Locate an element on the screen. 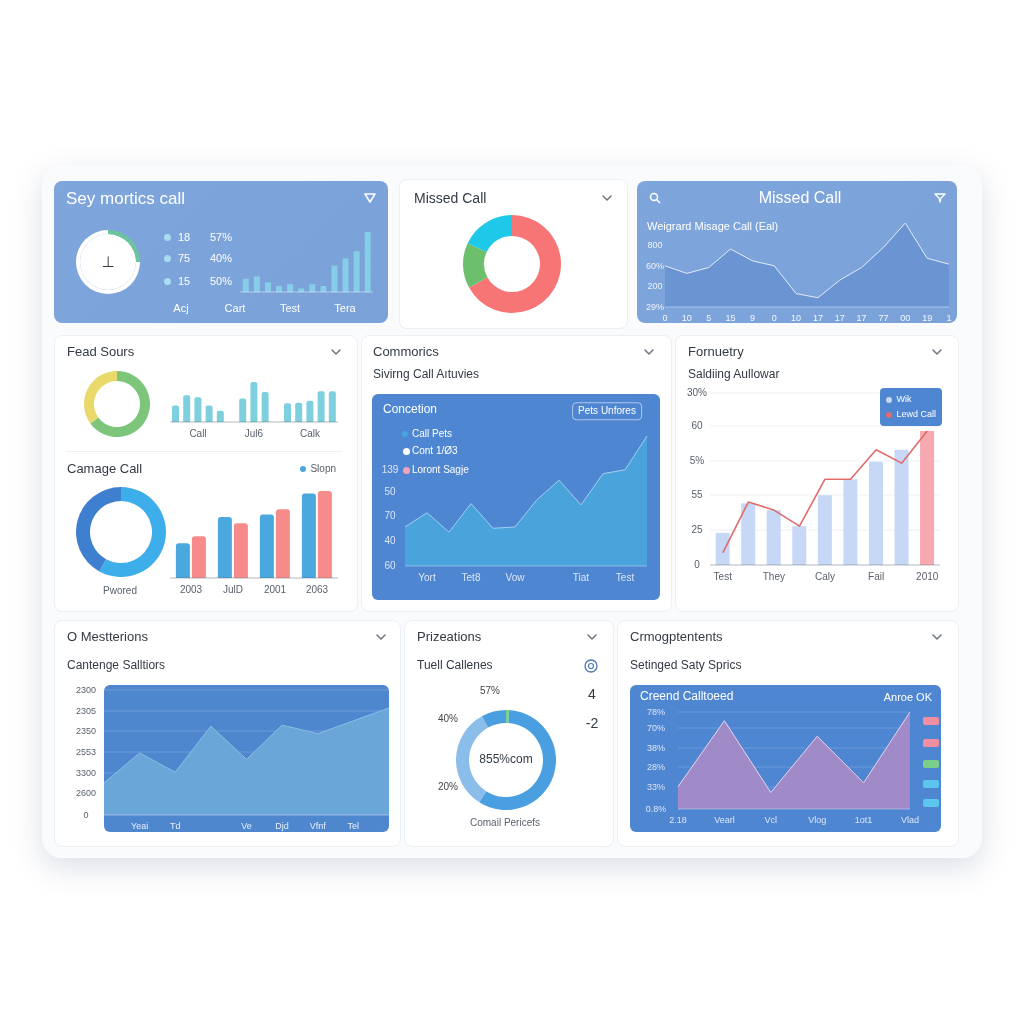 The width and height of the screenshot is (1024, 1024). text: 0 is located at coordinates (697, 565).